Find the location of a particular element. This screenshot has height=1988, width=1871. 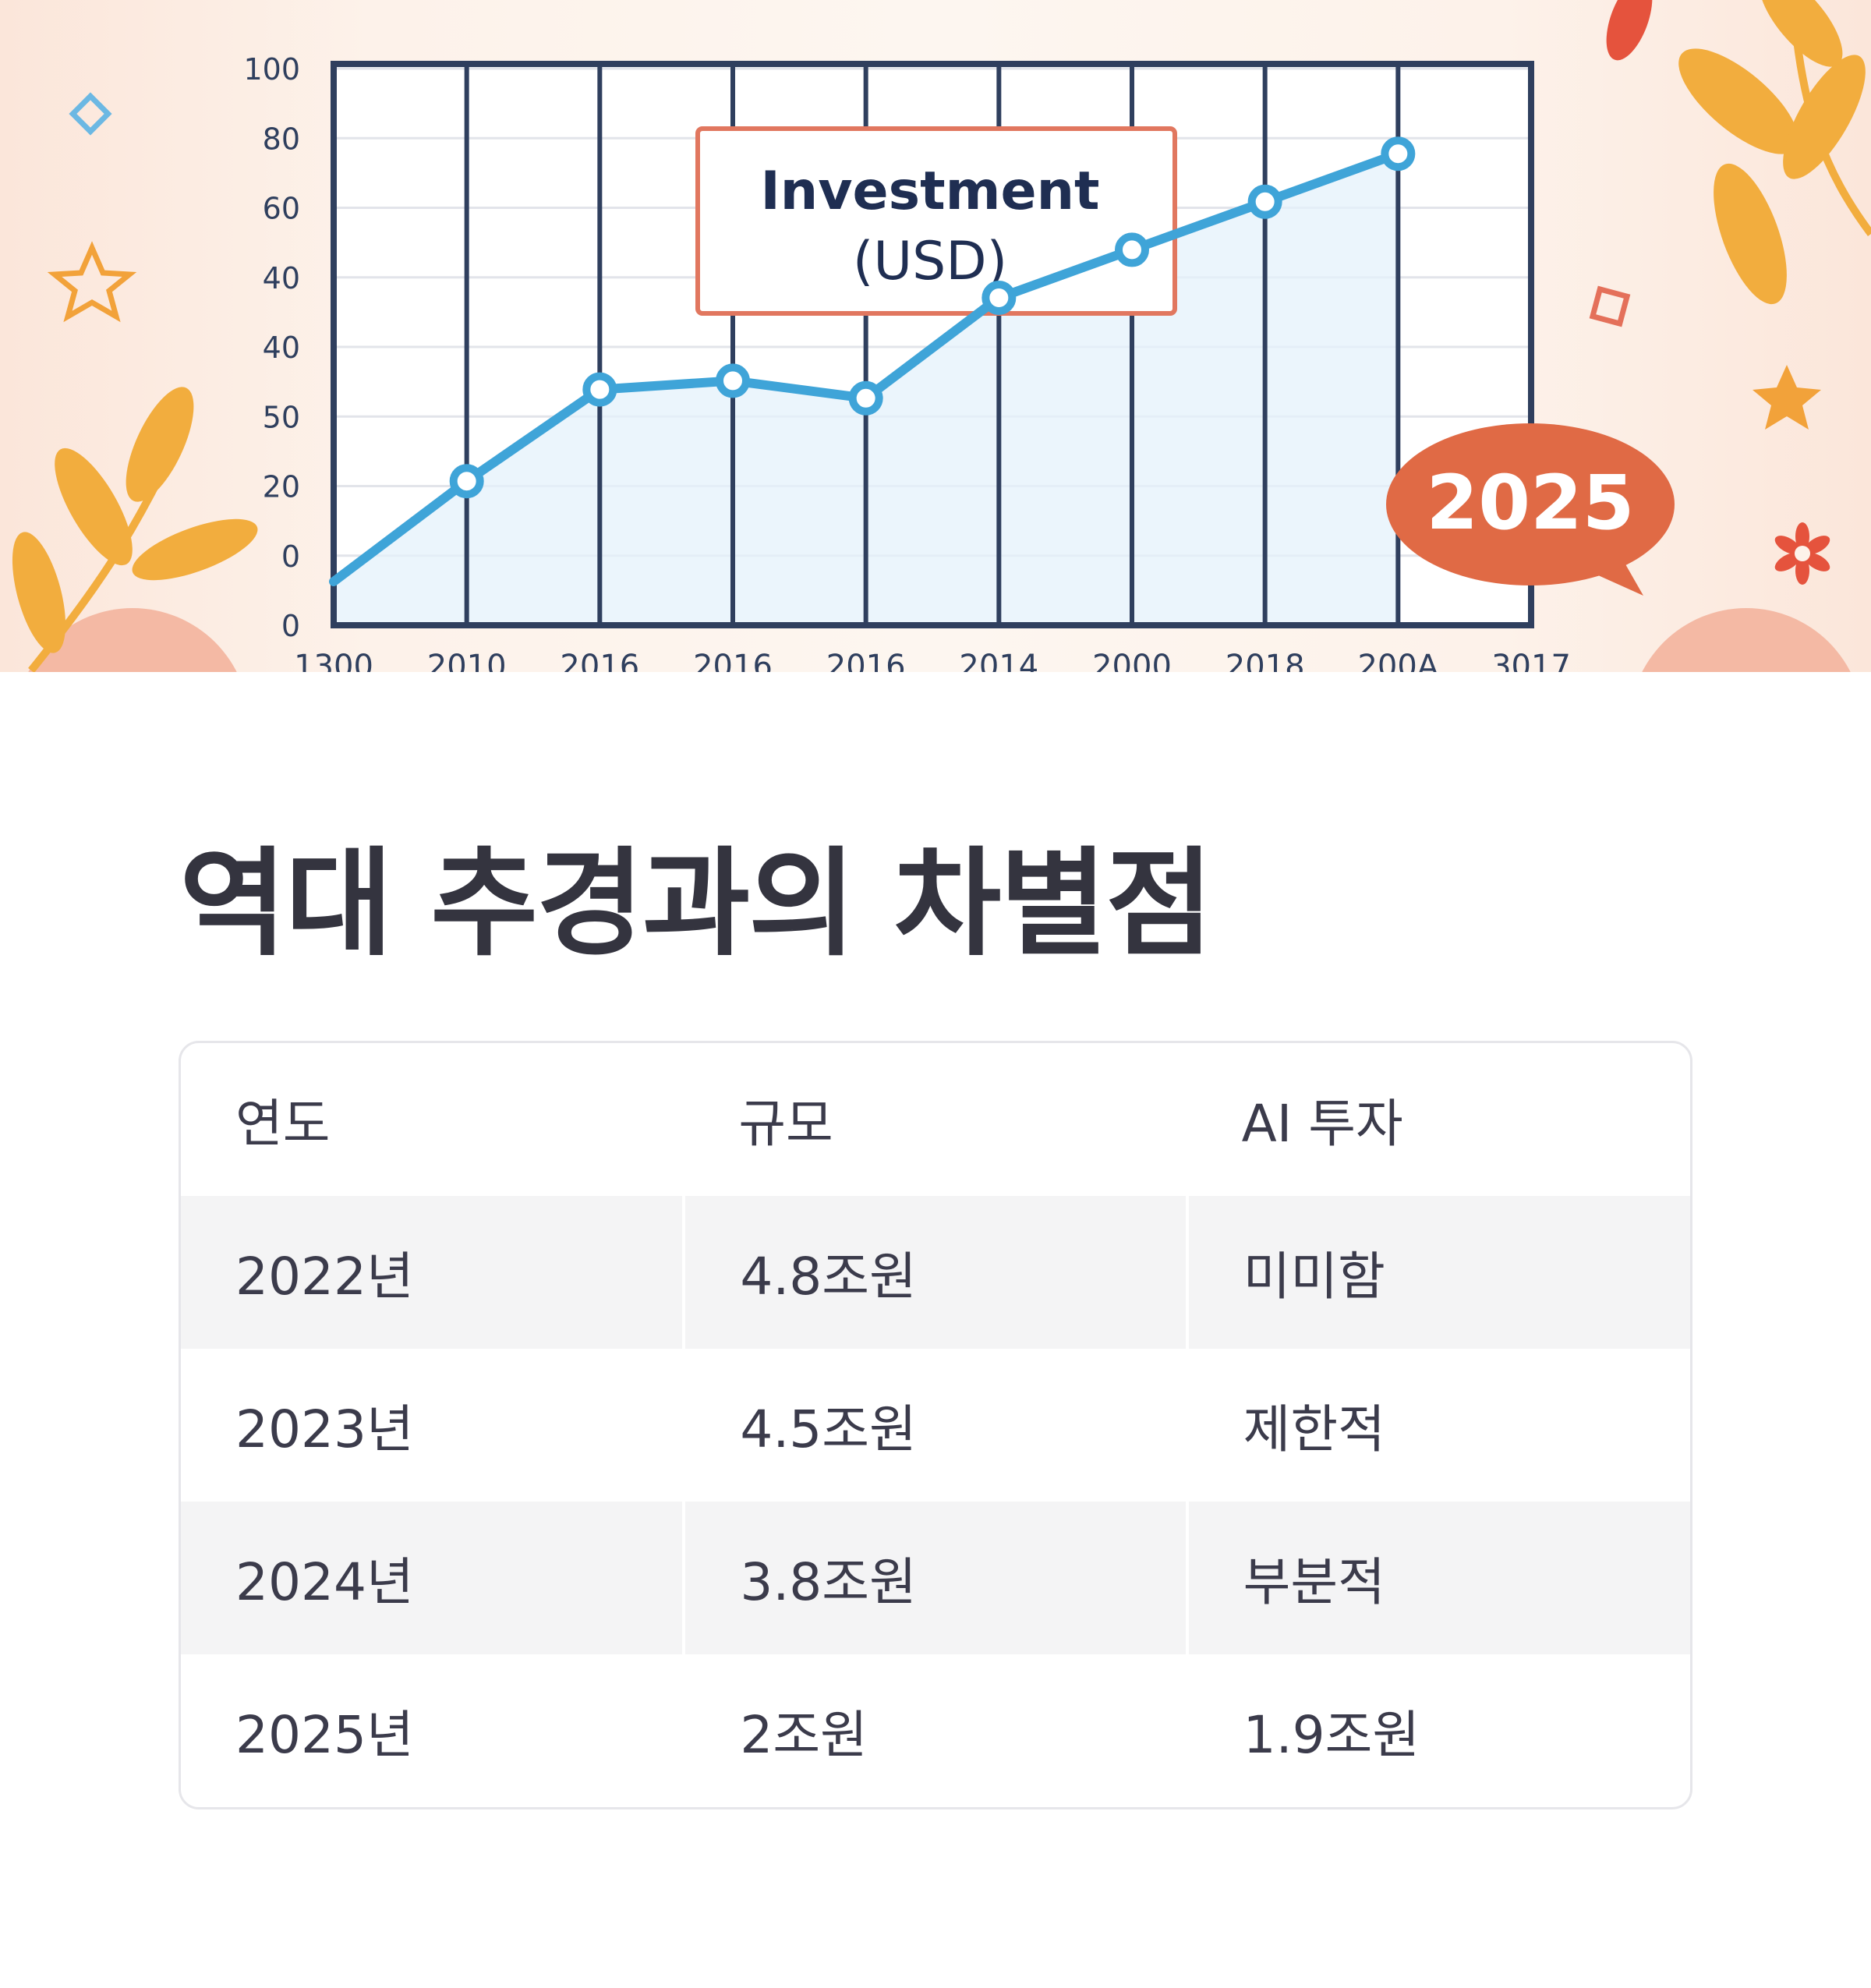

x-tick-label: 2010 is located at coordinates (467, 660).